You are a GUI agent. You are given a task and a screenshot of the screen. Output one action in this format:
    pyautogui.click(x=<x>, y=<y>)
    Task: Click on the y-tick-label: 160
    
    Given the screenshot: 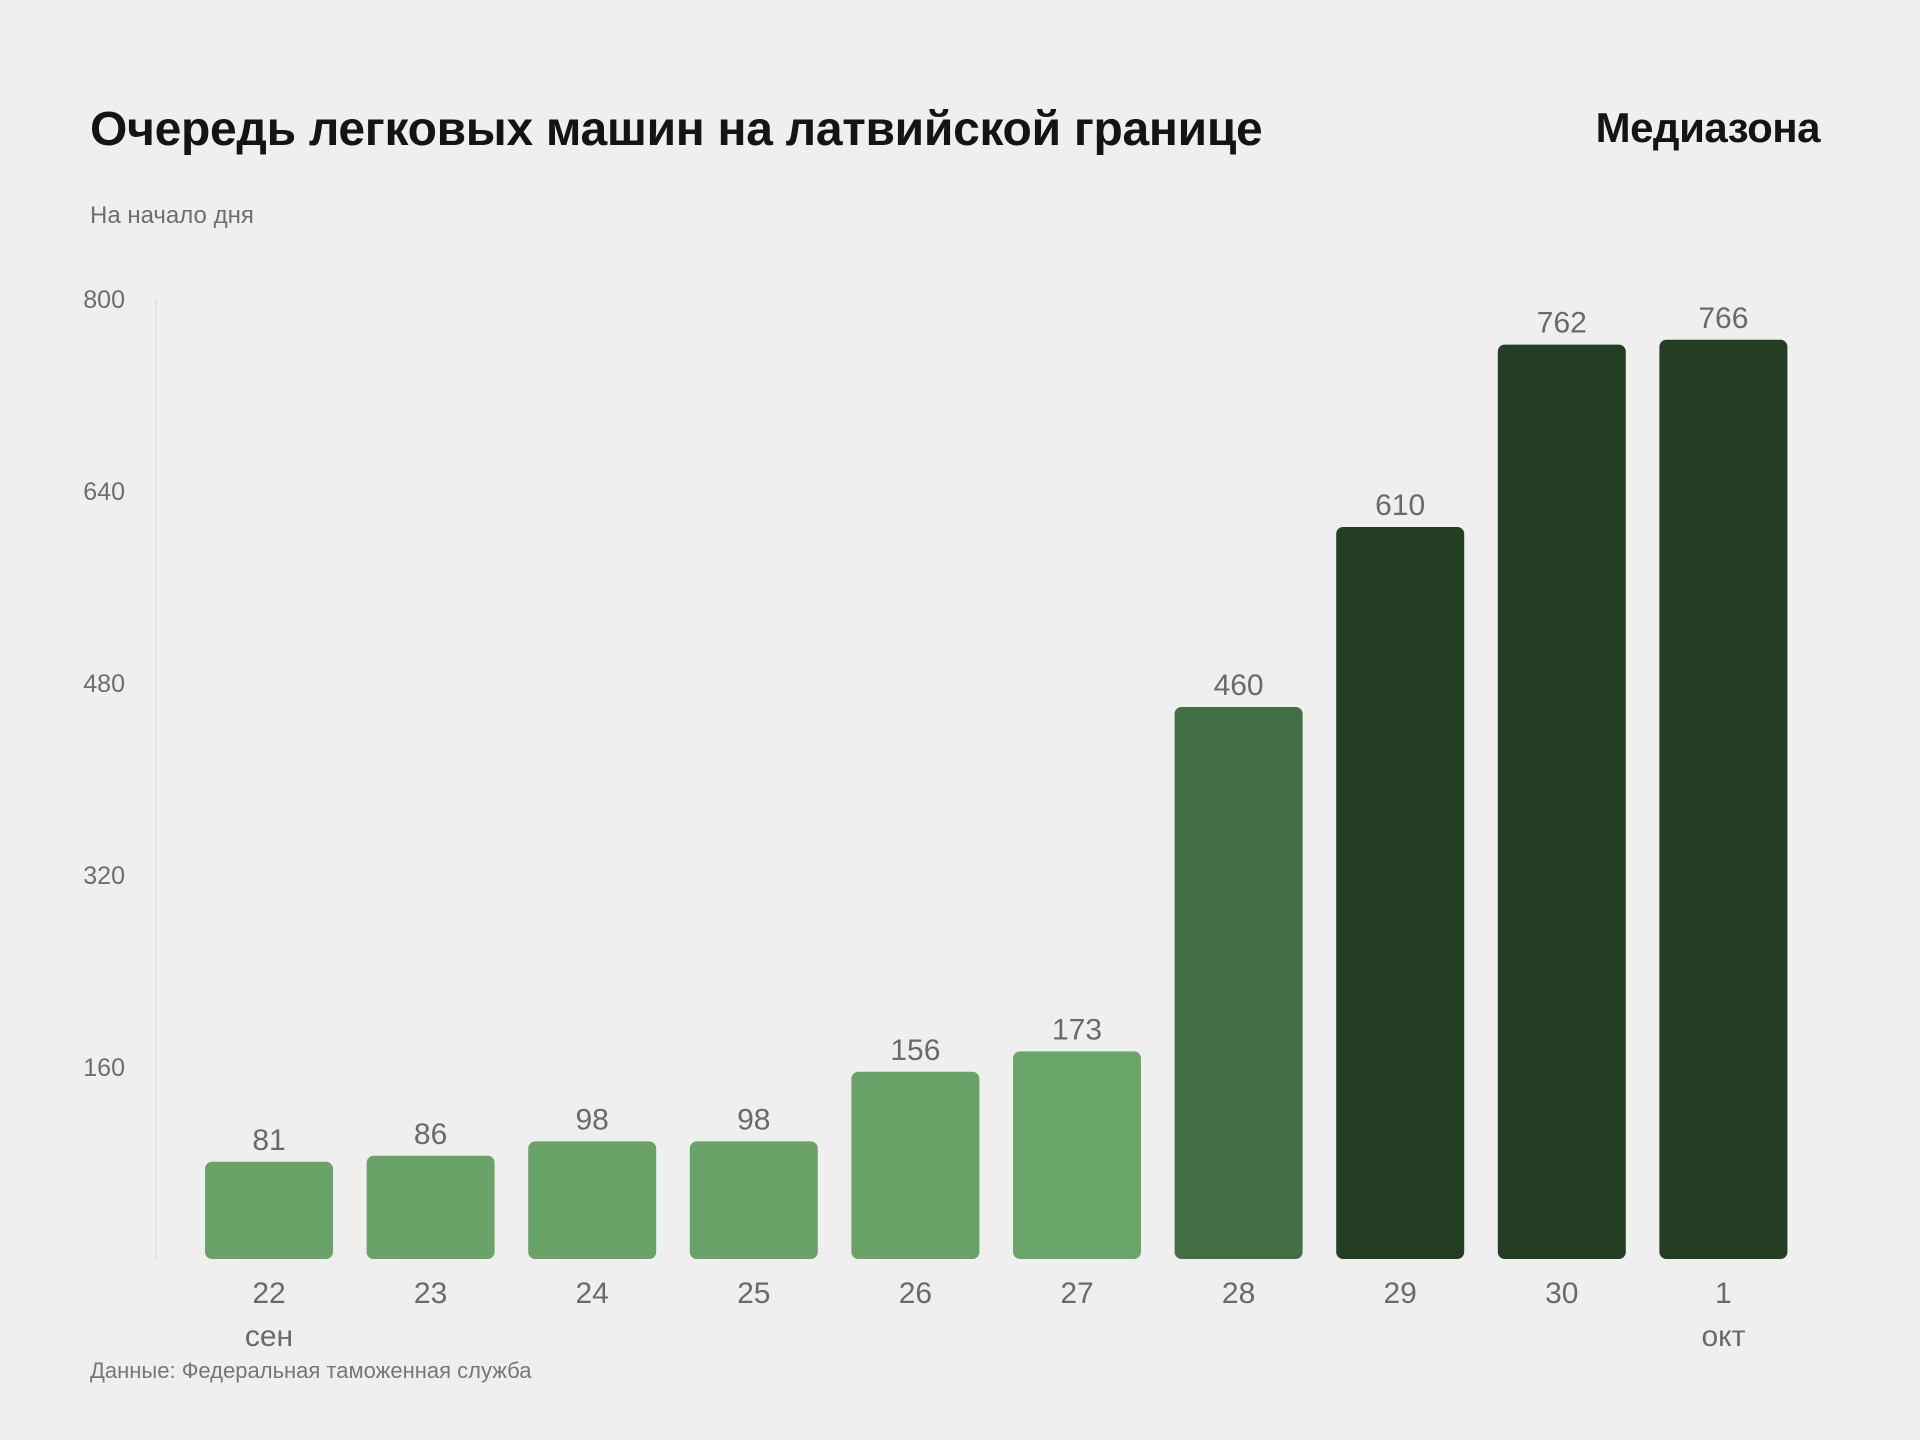 What is the action you would take?
    pyautogui.click(x=104, y=1068)
    